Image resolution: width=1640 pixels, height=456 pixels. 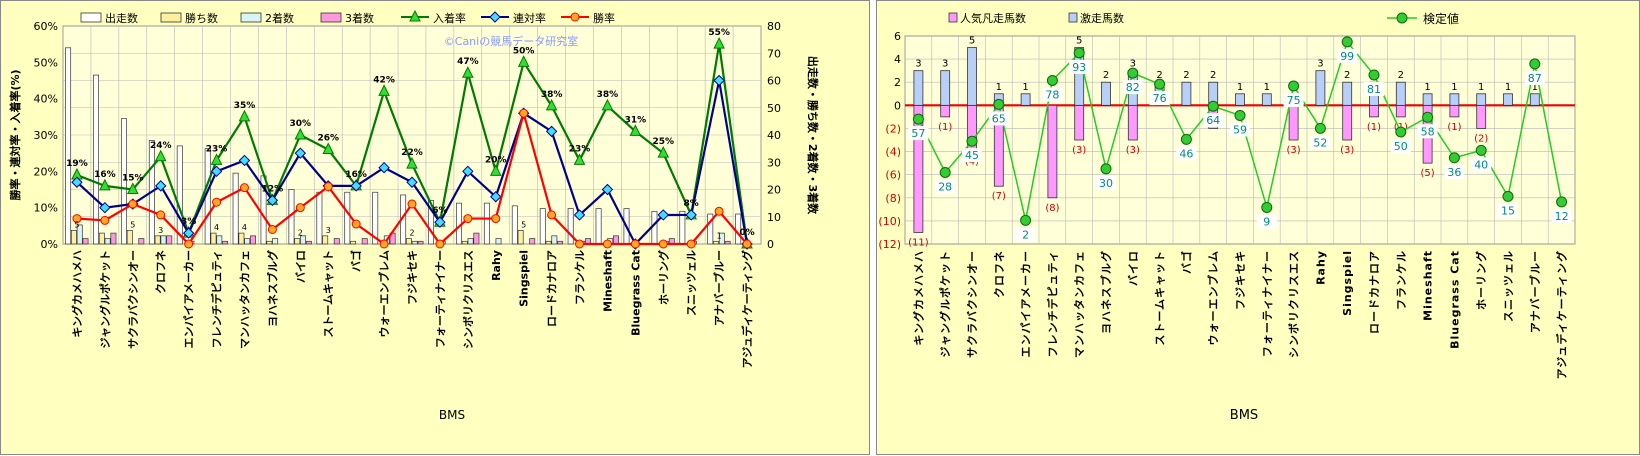 I want to click on y-tick-label: (8), so click(x=893, y=198).